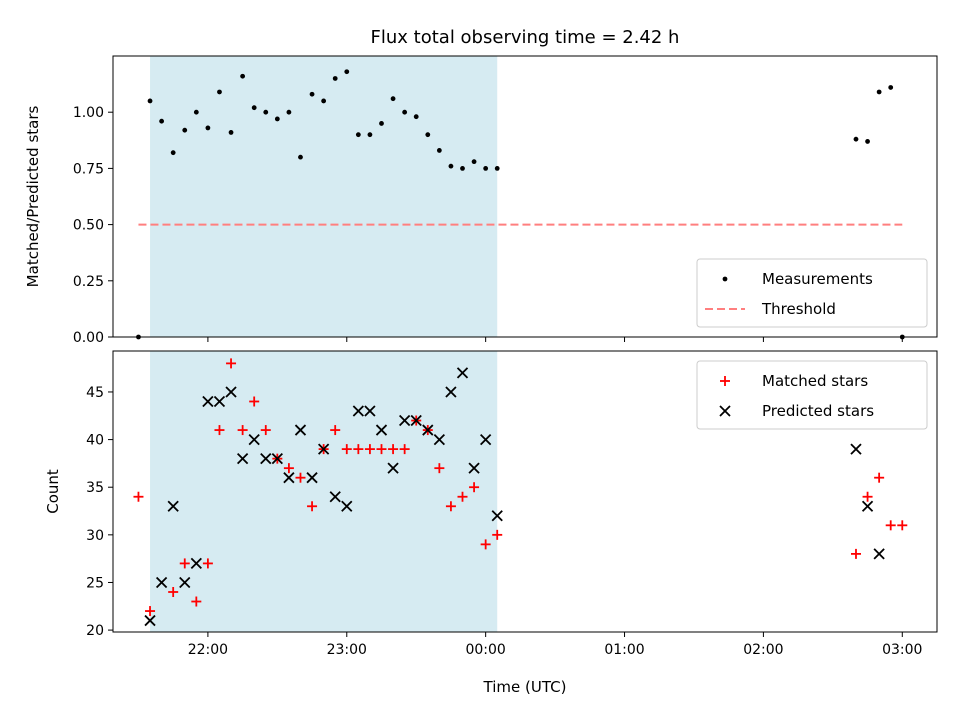  I want to click on y-tick-label: 0.75, so click(88, 169).